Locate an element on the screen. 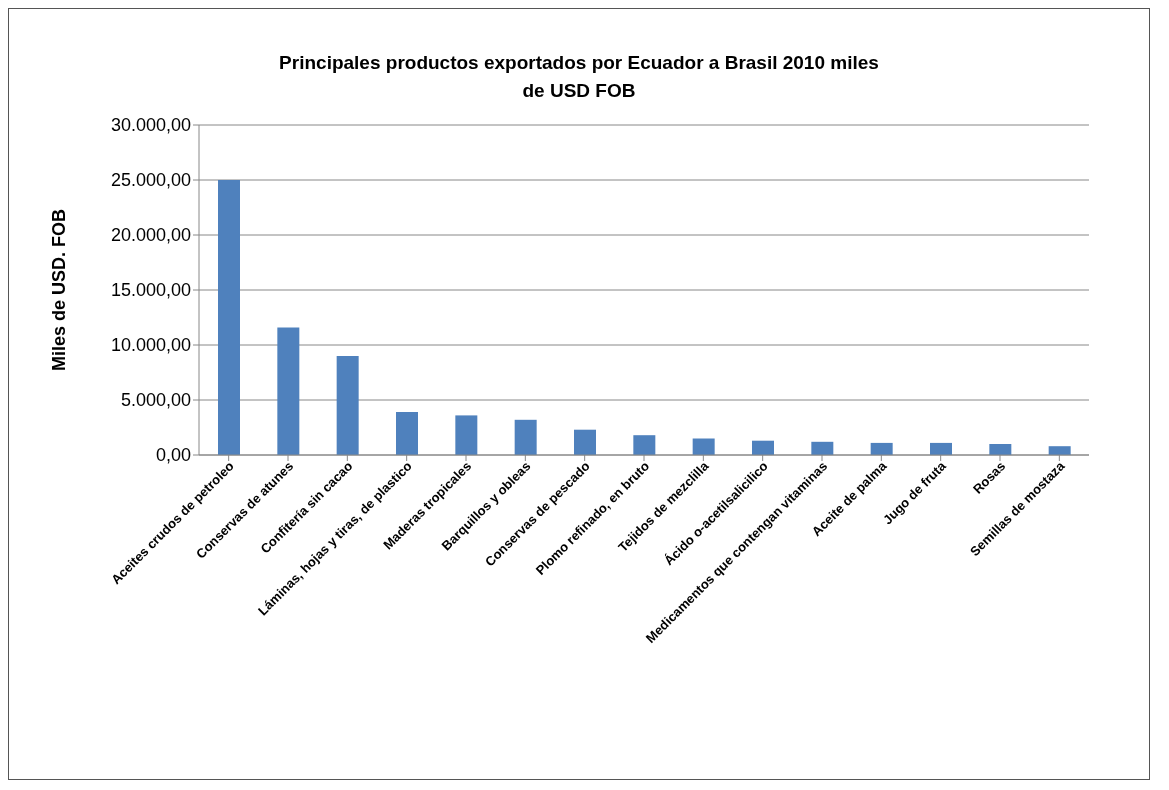 The height and width of the screenshot is (790, 1169). y-tick-label: 0,00 is located at coordinates (173, 455).